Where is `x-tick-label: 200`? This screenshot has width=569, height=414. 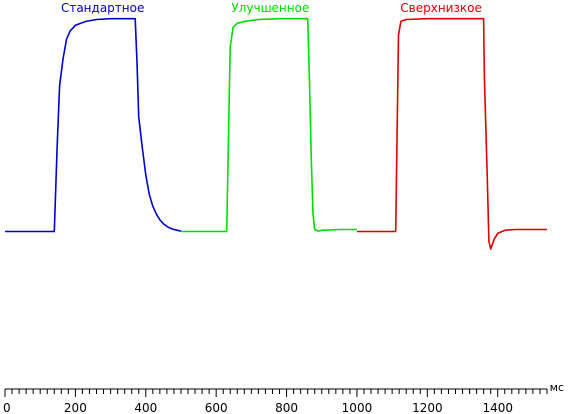 x-tick-label: 200 is located at coordinates (75, 407).